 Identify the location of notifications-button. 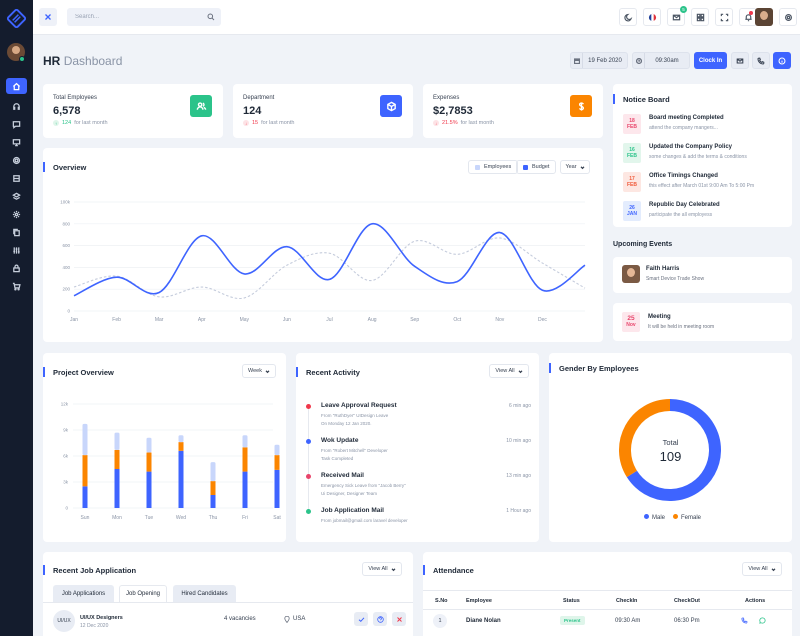
(748, 17).